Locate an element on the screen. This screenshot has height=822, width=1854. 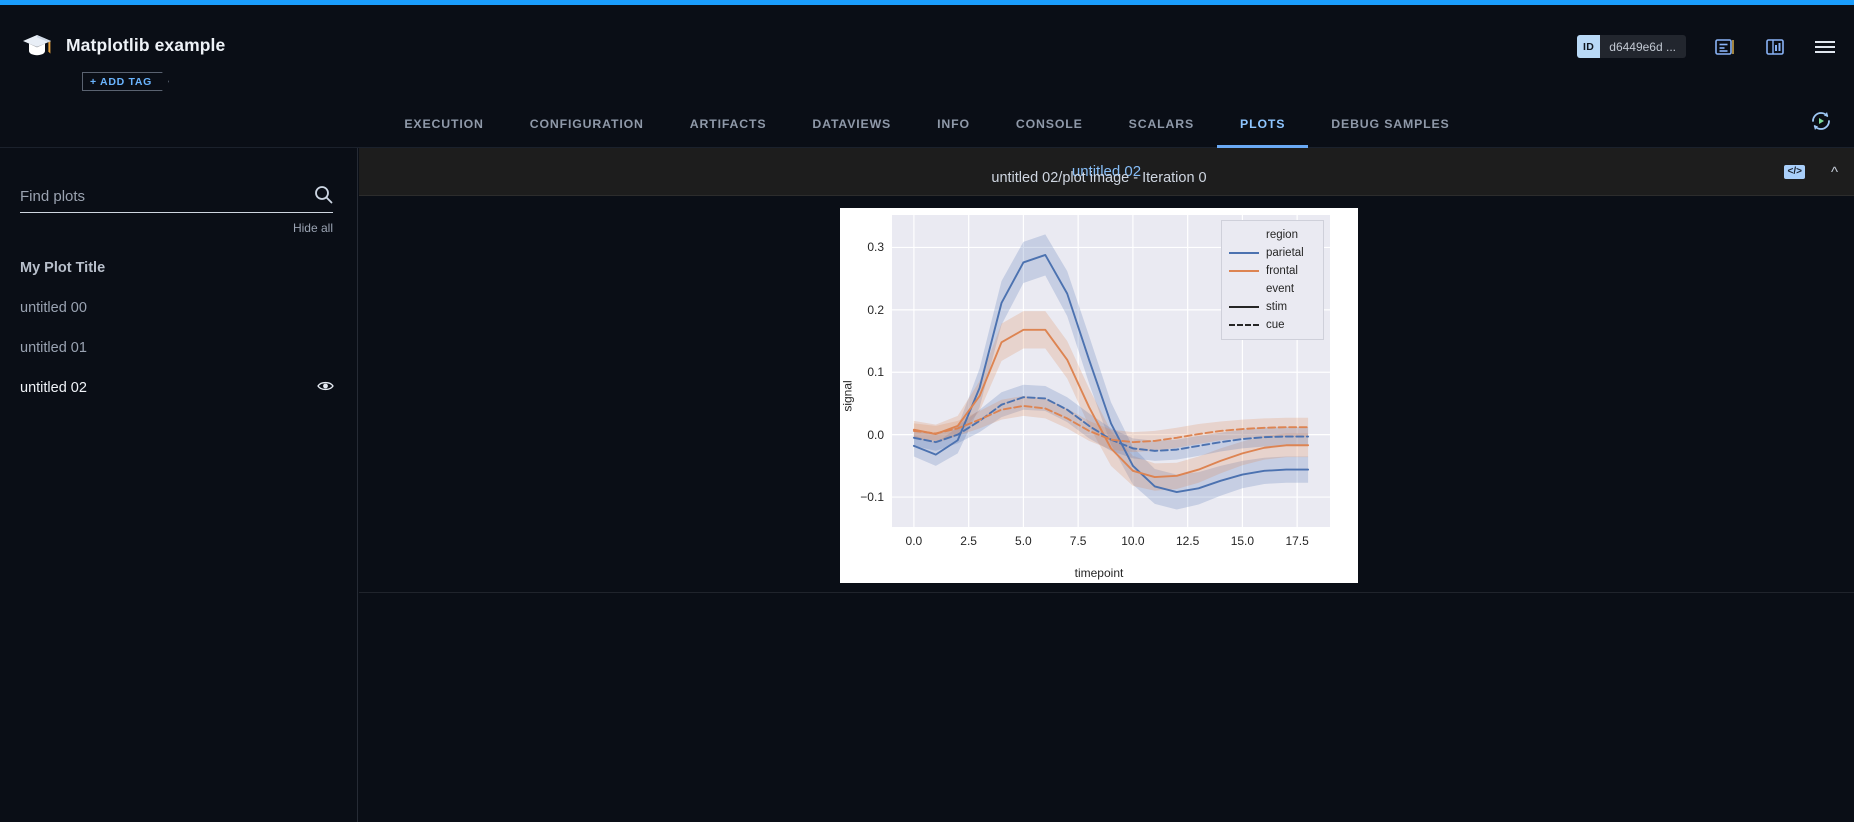
chart-legend: region parietal frontal event stim cue is located at coordinates (1272, 280).